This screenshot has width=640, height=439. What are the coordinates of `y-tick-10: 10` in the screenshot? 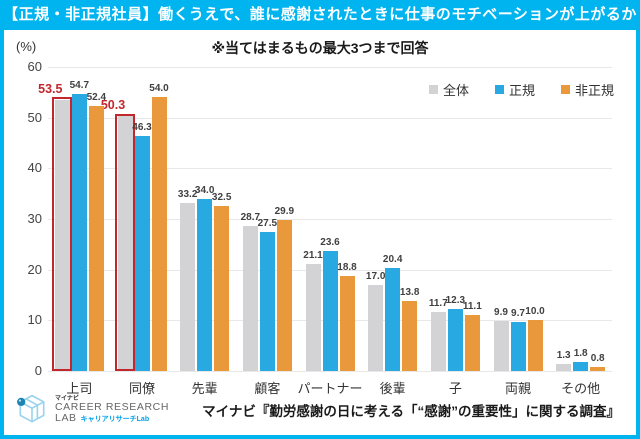 It's located at (34, 320).